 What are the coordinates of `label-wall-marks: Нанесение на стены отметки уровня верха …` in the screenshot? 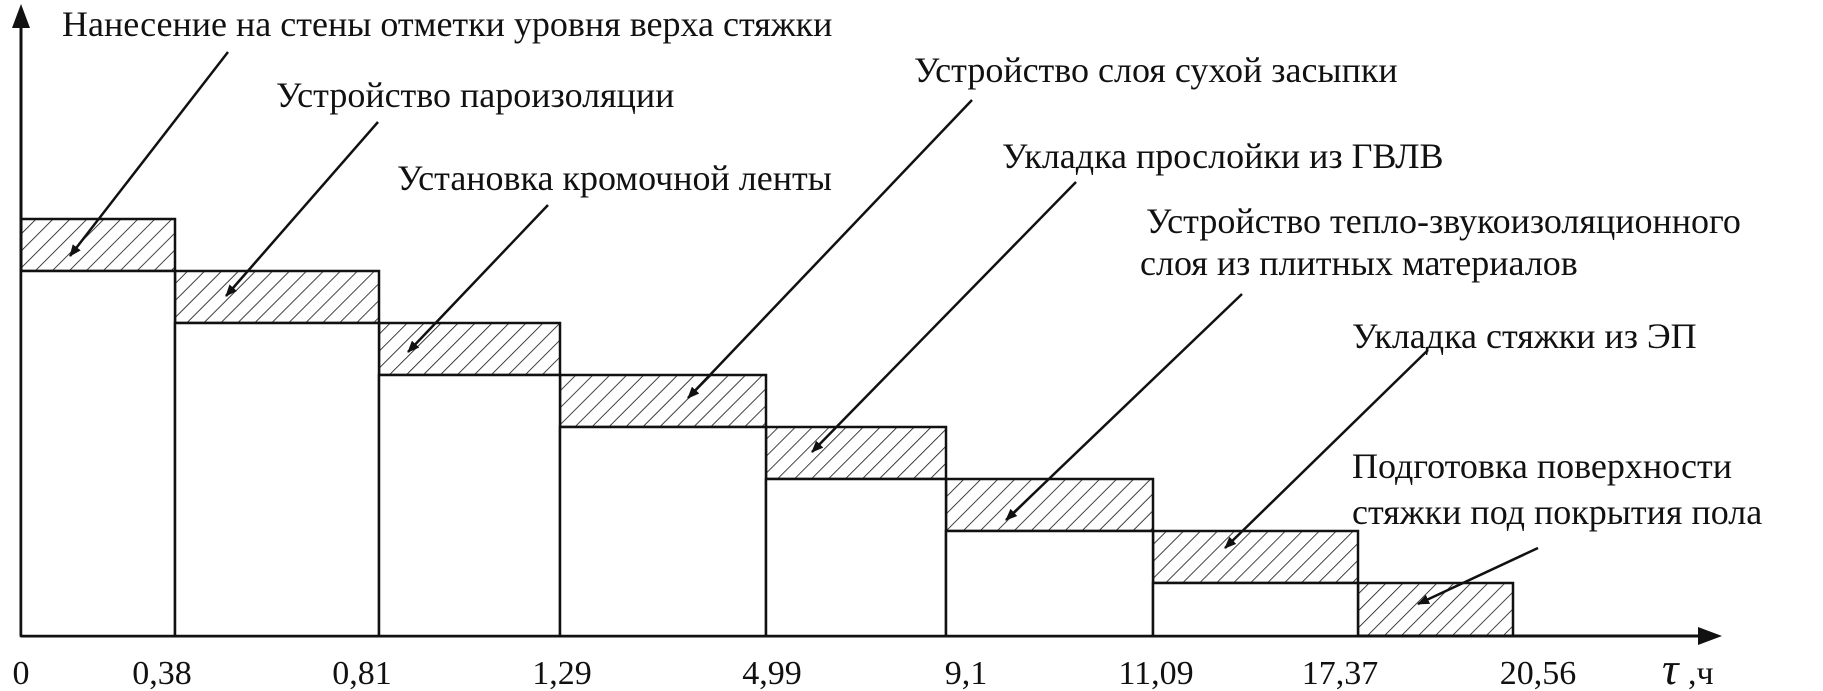 It's located at (447, 24).